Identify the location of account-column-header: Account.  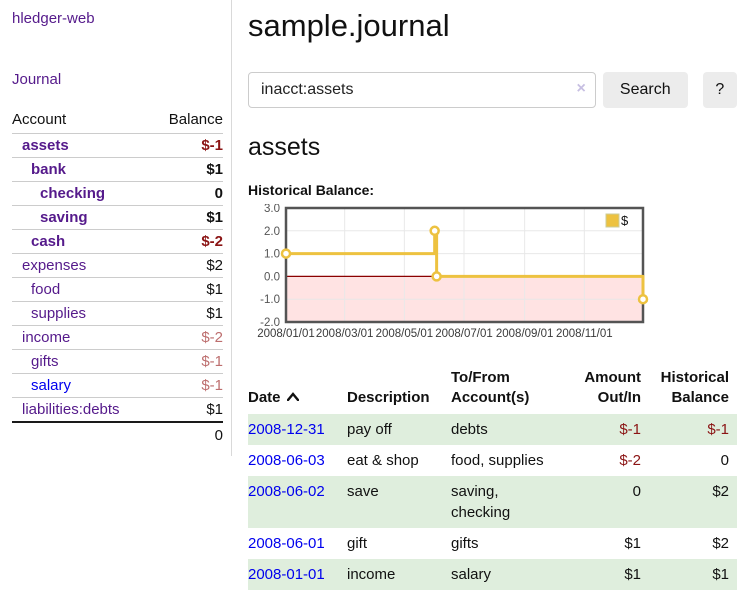
(39, 119).